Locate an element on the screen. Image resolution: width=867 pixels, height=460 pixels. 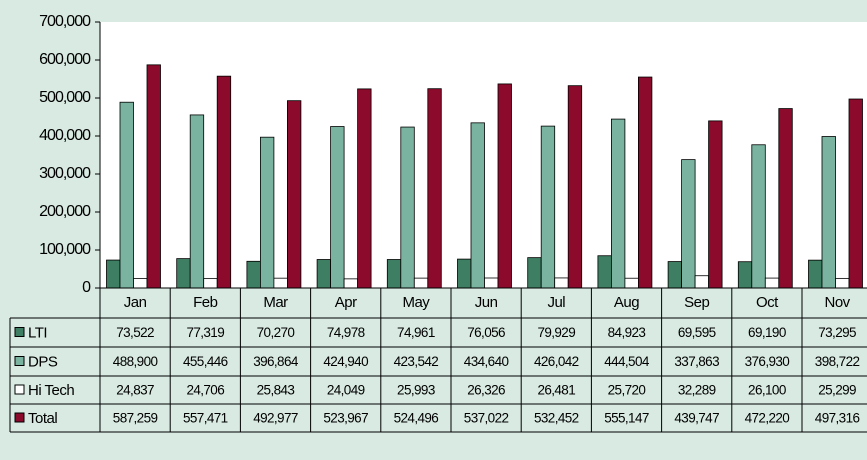
table-value: 472,220 is located at coordinates (767, 418).